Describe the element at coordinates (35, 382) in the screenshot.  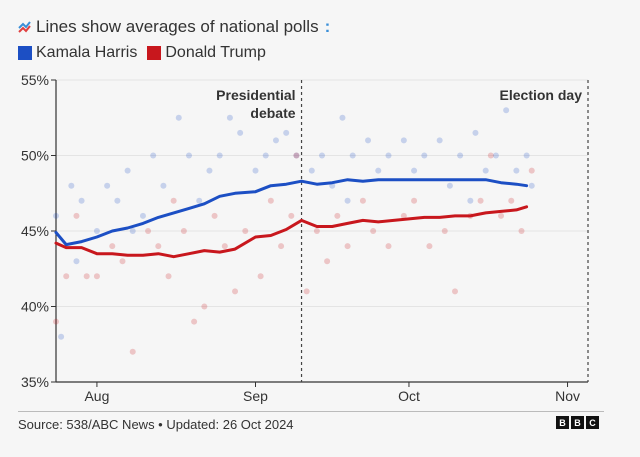
I see `y-tick-label: 35%` at that location.